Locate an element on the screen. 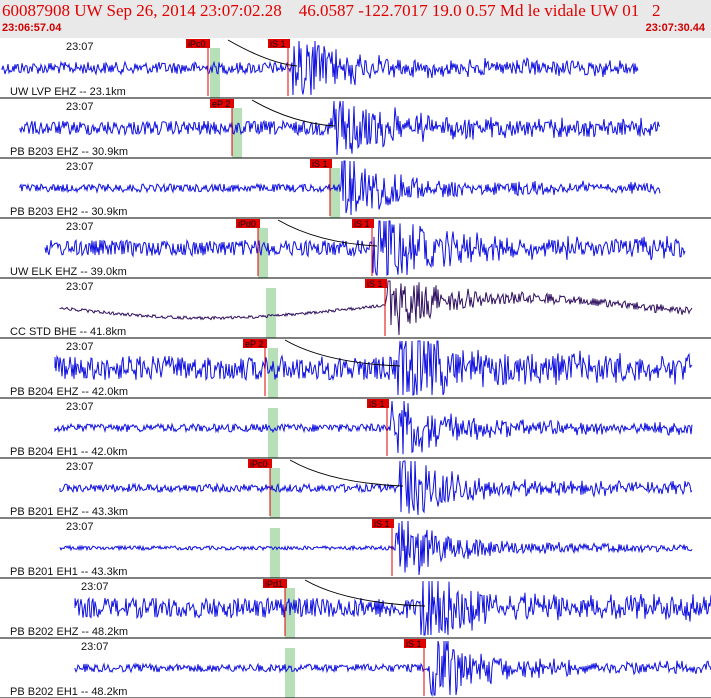 This screenshot has width=711, height=698. p-pick-label: iPd1 is located at coordinates (274, 584).